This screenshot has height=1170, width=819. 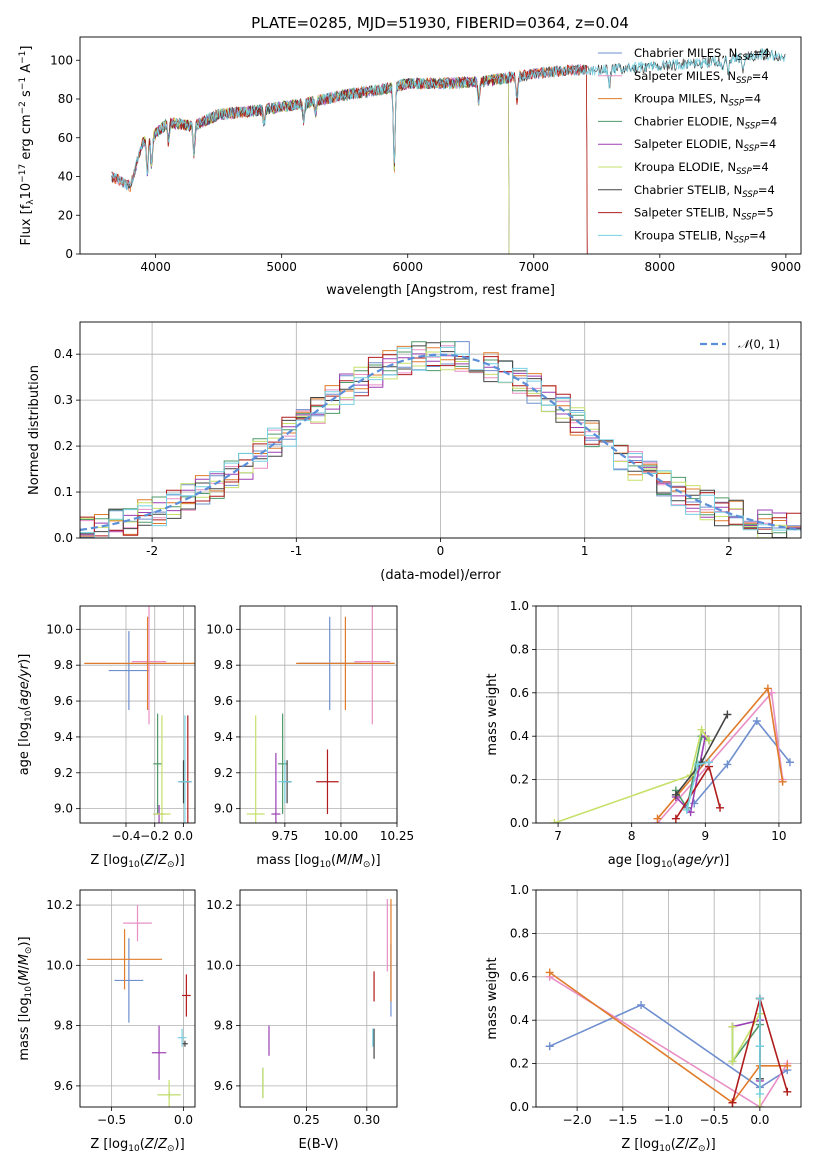 I want to click on y-axis-label: mass [log10(M/M⊙)], so click(x=25, y=998).